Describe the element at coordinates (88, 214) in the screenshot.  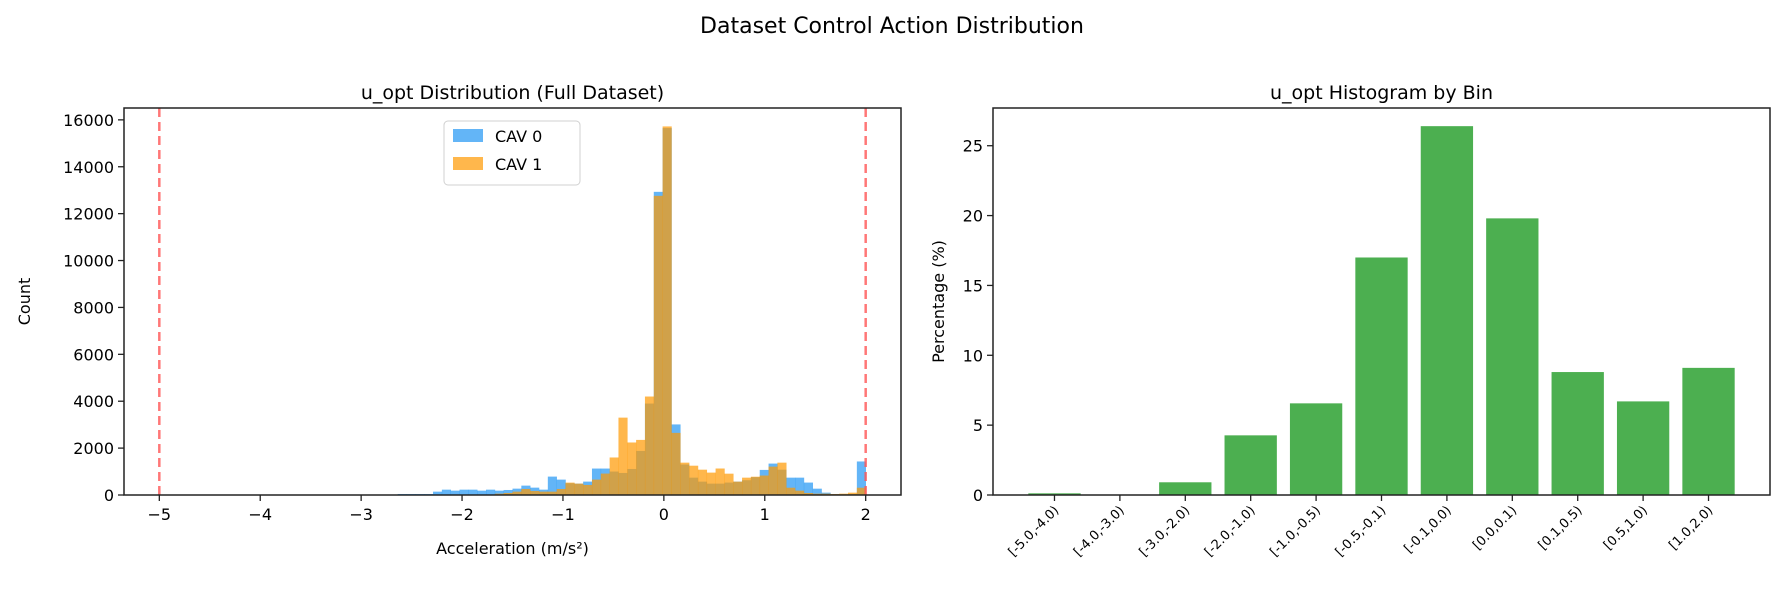
I see `y-tick-label: 12000` at that location.